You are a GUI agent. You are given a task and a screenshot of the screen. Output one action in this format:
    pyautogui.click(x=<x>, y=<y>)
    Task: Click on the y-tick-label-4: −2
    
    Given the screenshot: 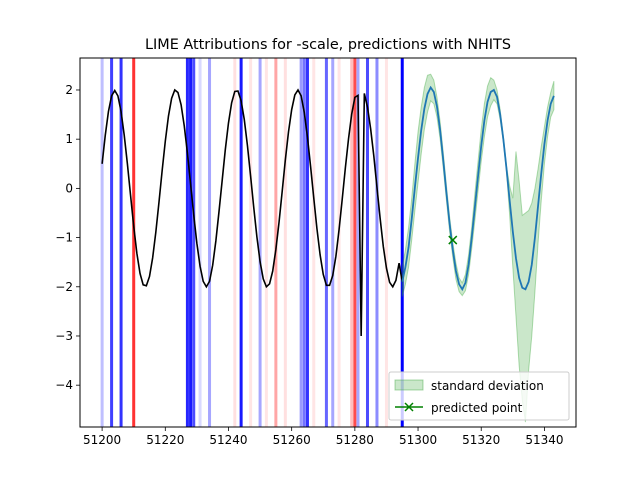 What is the action you would take?
    pyautogui.click(x=64, y=287)
    